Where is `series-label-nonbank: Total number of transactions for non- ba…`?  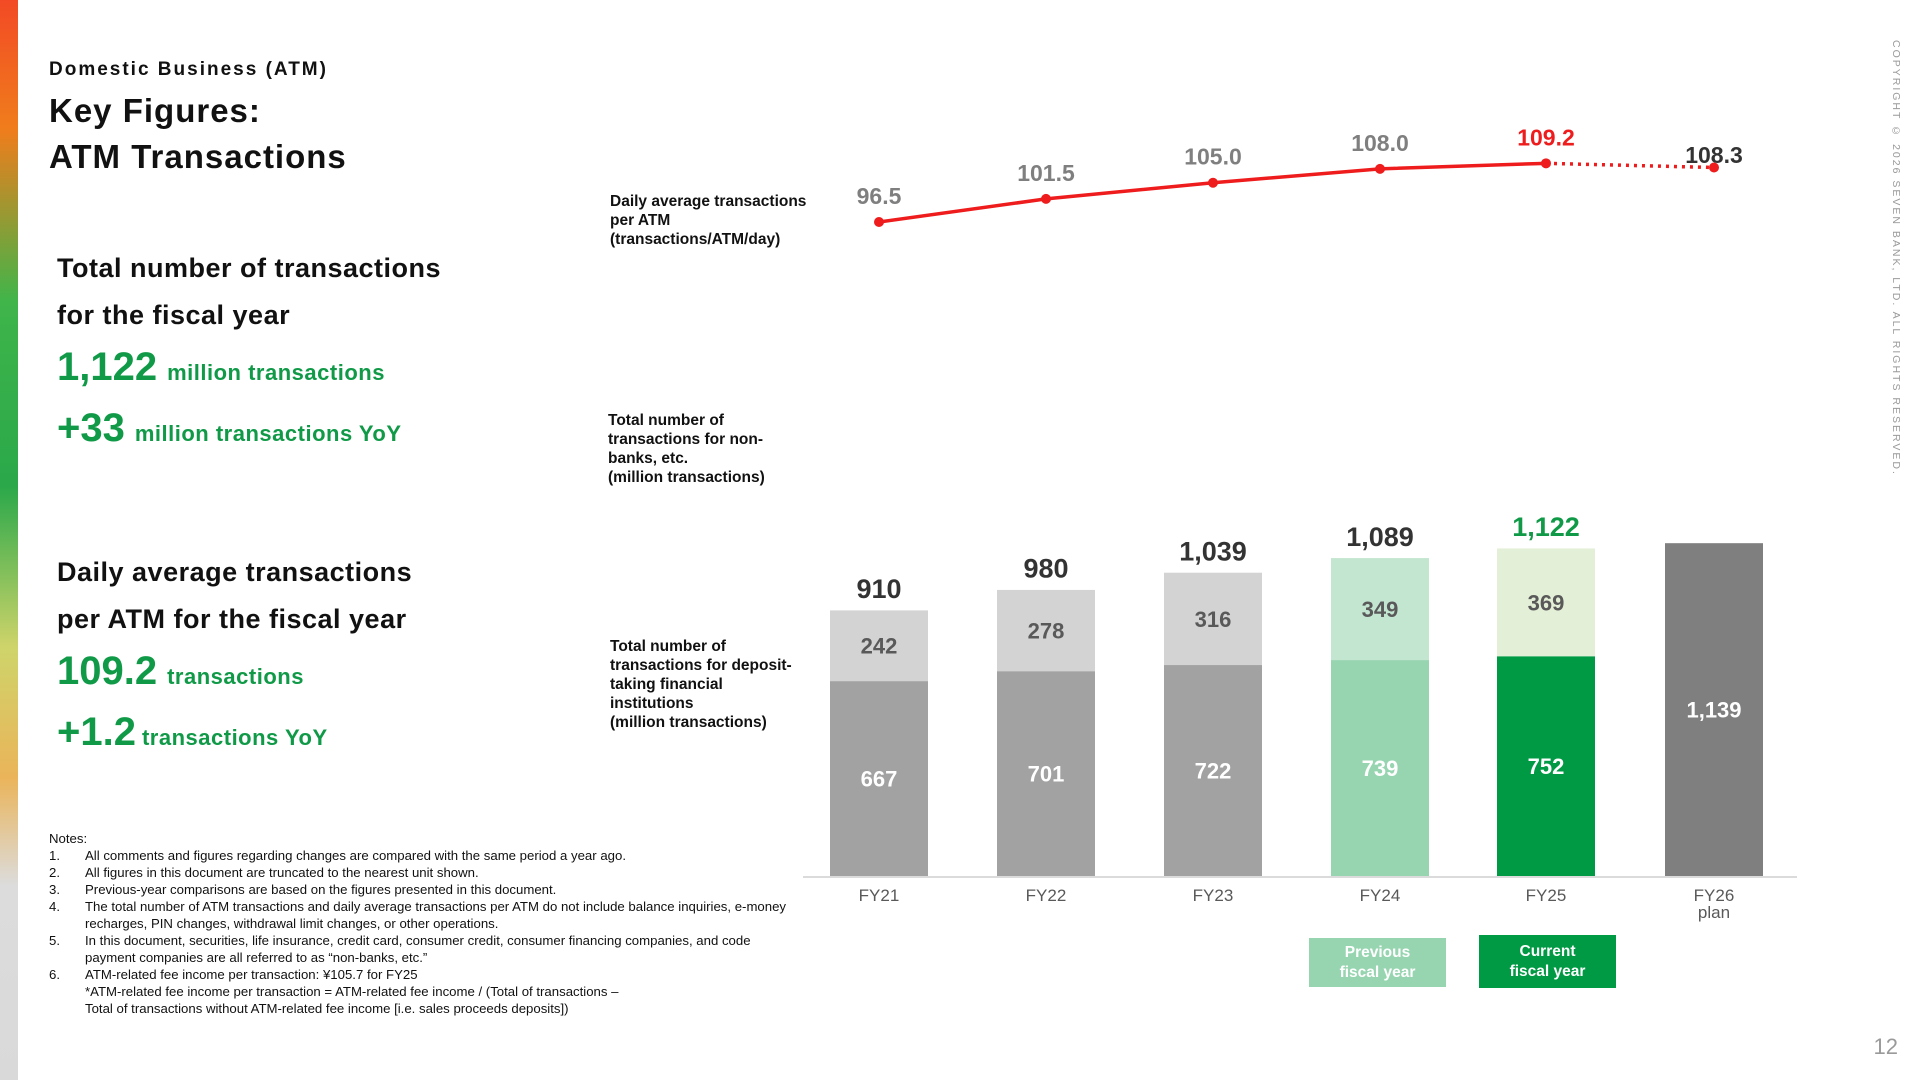
series-label-nonbank: Total number of transactions for non- ba… is located at coordinates (686, 449).